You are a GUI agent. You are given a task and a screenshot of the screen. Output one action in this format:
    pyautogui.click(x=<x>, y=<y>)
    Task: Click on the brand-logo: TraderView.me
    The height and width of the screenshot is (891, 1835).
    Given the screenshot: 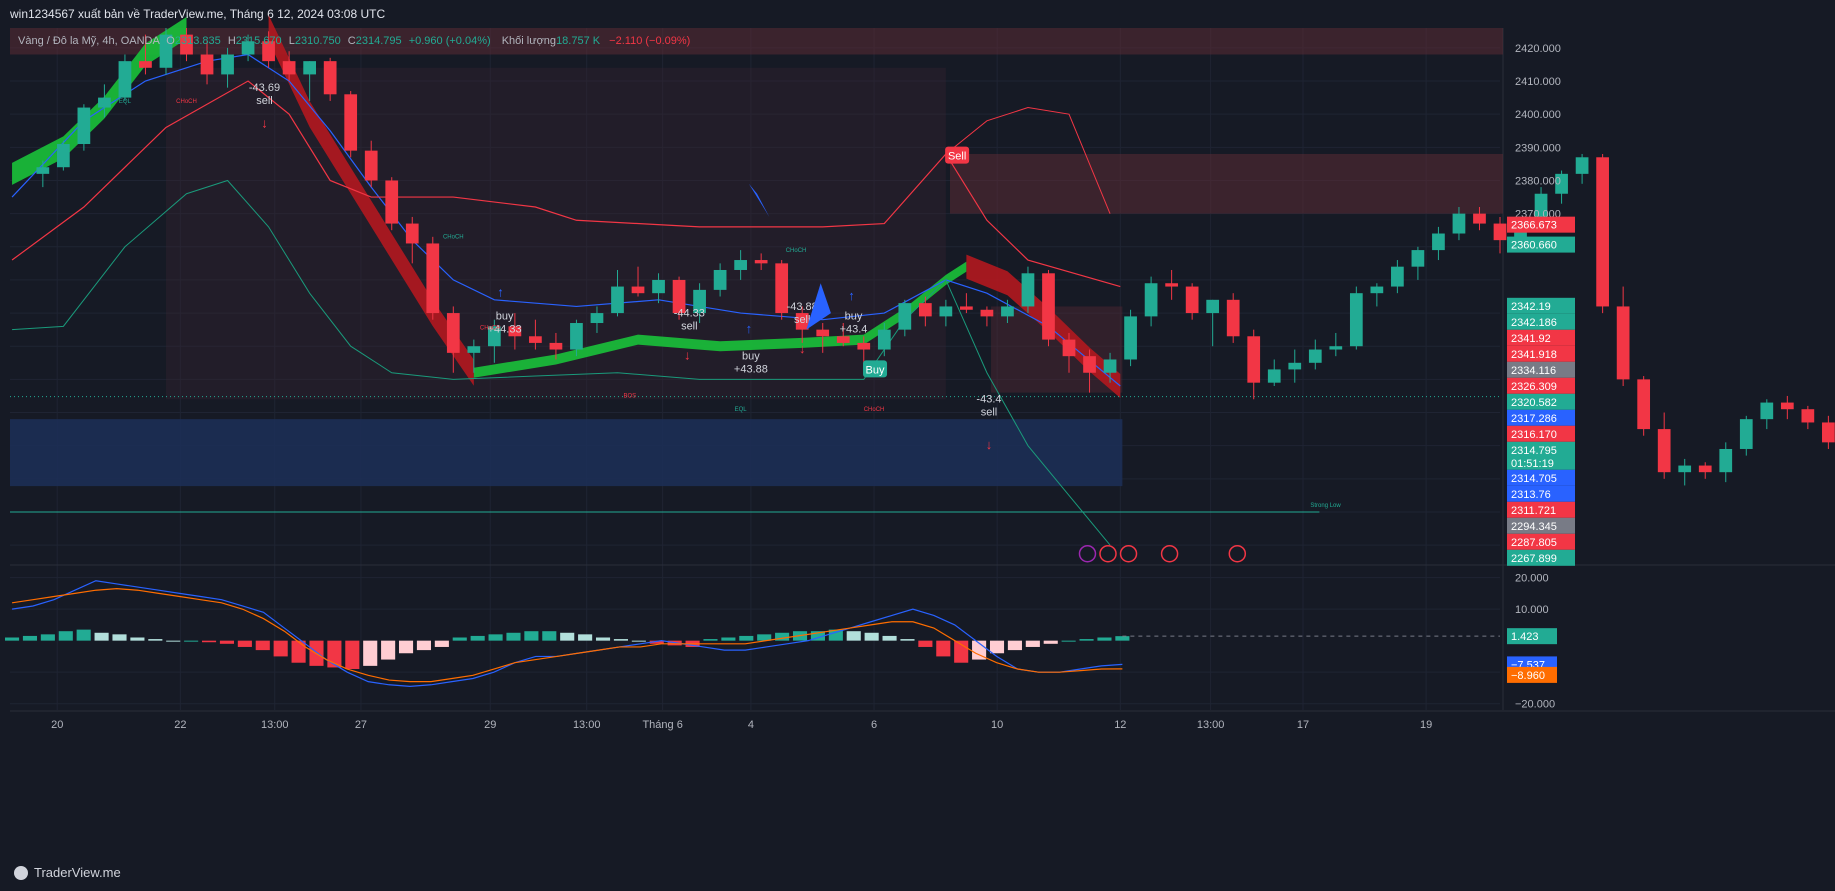 What is the action you would take?
    pyautogui.click(x=67, y=872)
    